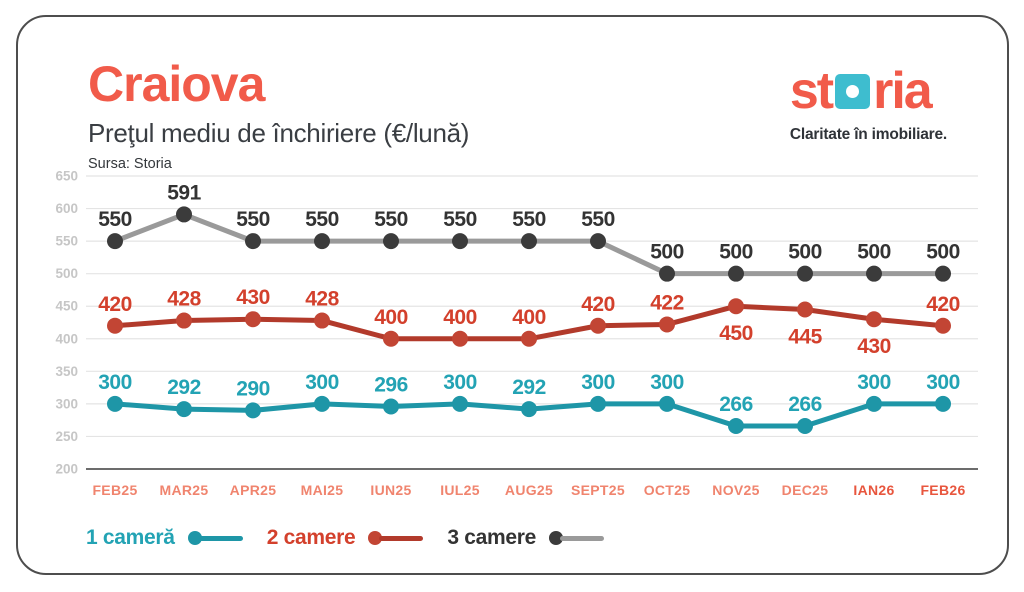 This screenshot has height=592, width=1024. What do you see at coordinates (130, 163) in the screenshot?
I see `source-label: Sursa: Storia` at bounding box center [130, 163].